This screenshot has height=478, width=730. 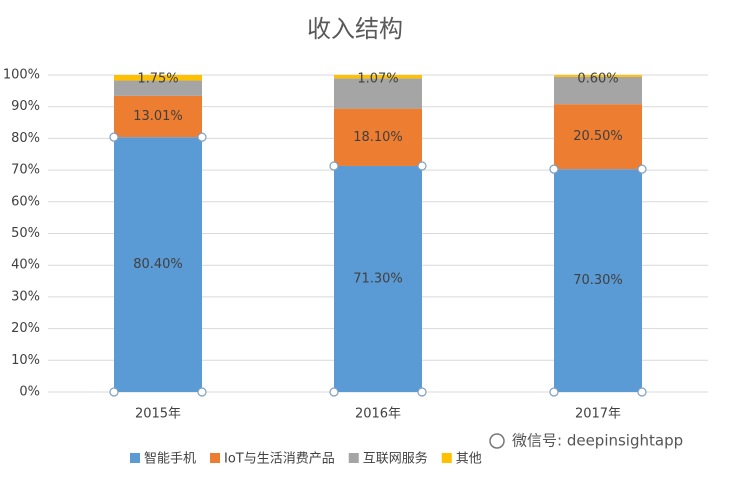 I want to click on y-tick-label: 80%, so click(x=25, y=138).